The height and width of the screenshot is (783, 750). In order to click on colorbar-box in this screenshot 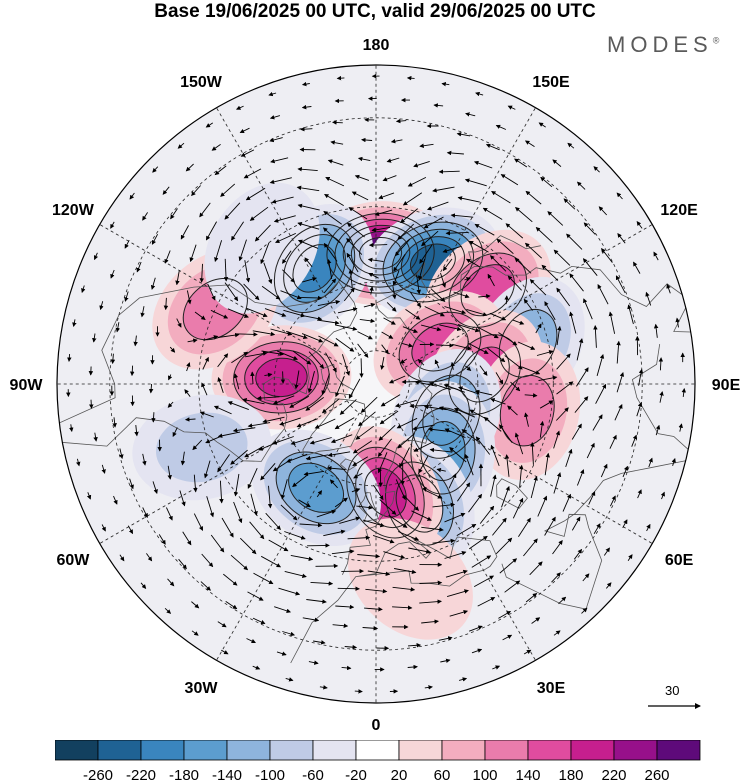, I will do `click(678, 750)`.